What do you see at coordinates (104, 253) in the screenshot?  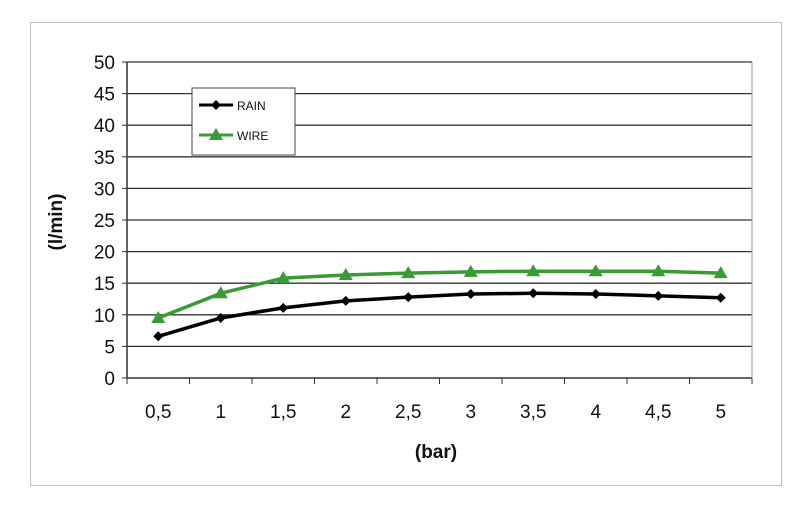 I see `y-tick-label: 20` at bounding box center [104, 253].